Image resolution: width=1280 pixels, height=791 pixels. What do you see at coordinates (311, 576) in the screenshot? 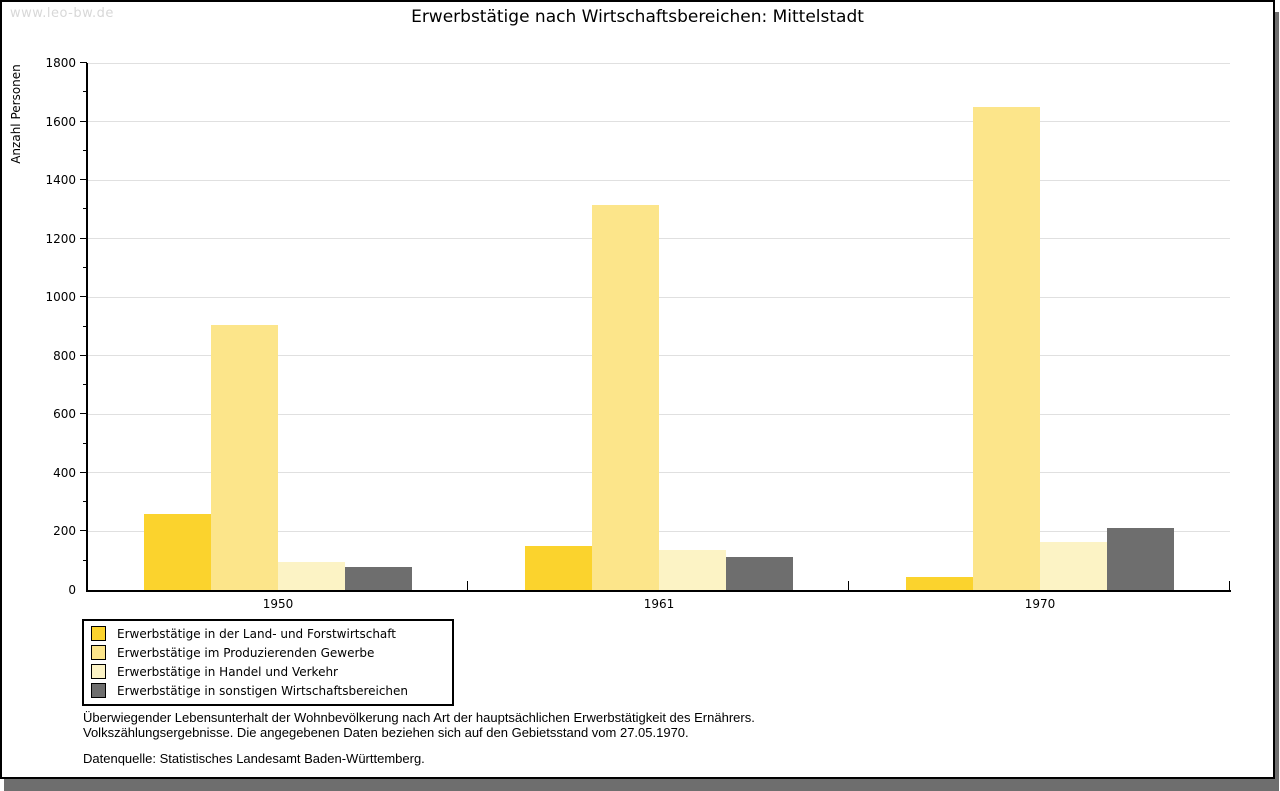
I see `bar-1950-series3` at bounding box center [311, 576].